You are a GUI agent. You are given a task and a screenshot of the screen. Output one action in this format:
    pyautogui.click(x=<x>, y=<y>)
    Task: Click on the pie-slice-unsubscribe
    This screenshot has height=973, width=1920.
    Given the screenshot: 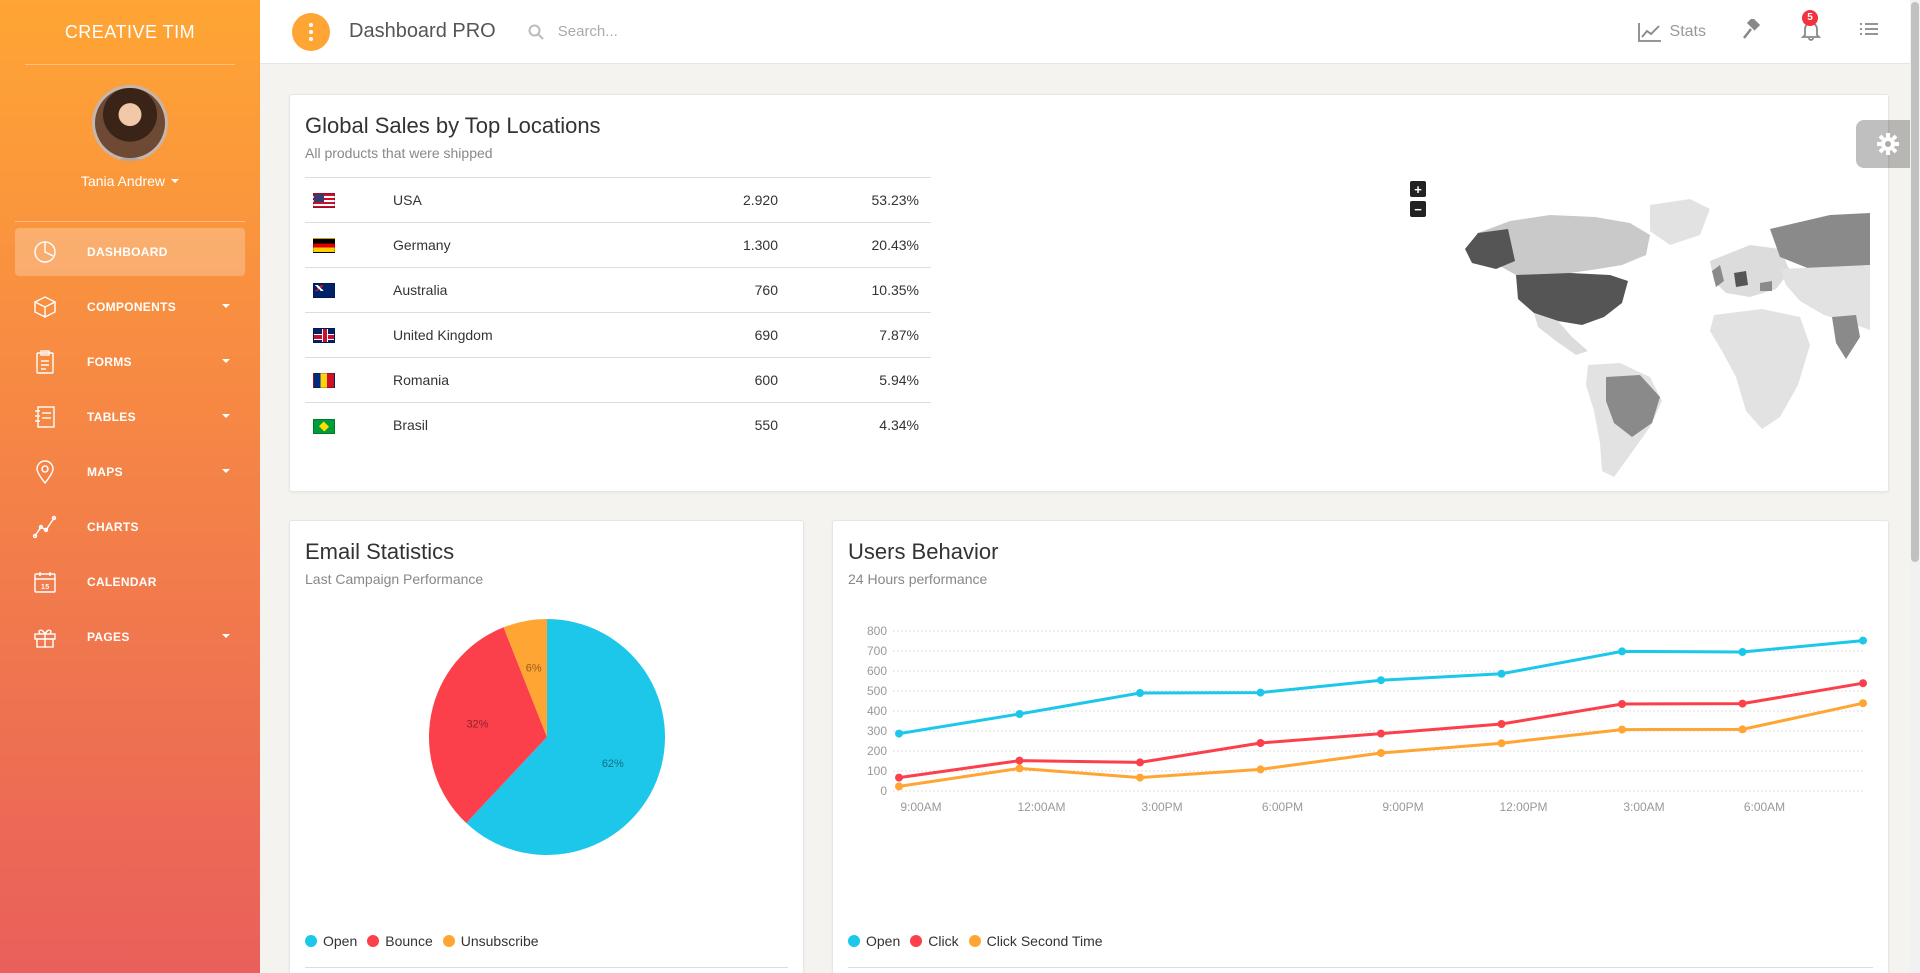 What is the action you would take?
    pyautogui.click(x=525, y=678)
    